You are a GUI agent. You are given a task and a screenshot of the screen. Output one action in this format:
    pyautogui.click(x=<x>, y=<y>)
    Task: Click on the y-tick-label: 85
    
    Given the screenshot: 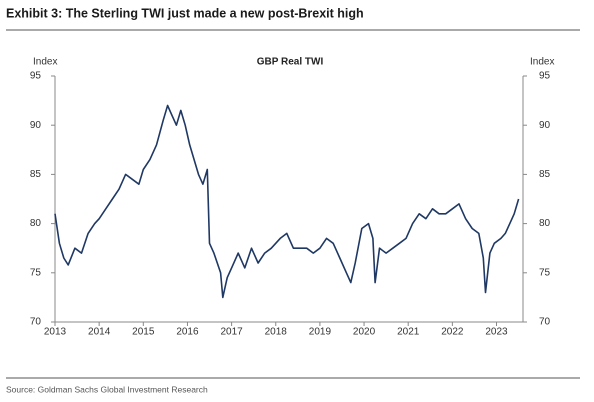 What is the action you would take?
    pyautogui.click(x=36, y=174)
    